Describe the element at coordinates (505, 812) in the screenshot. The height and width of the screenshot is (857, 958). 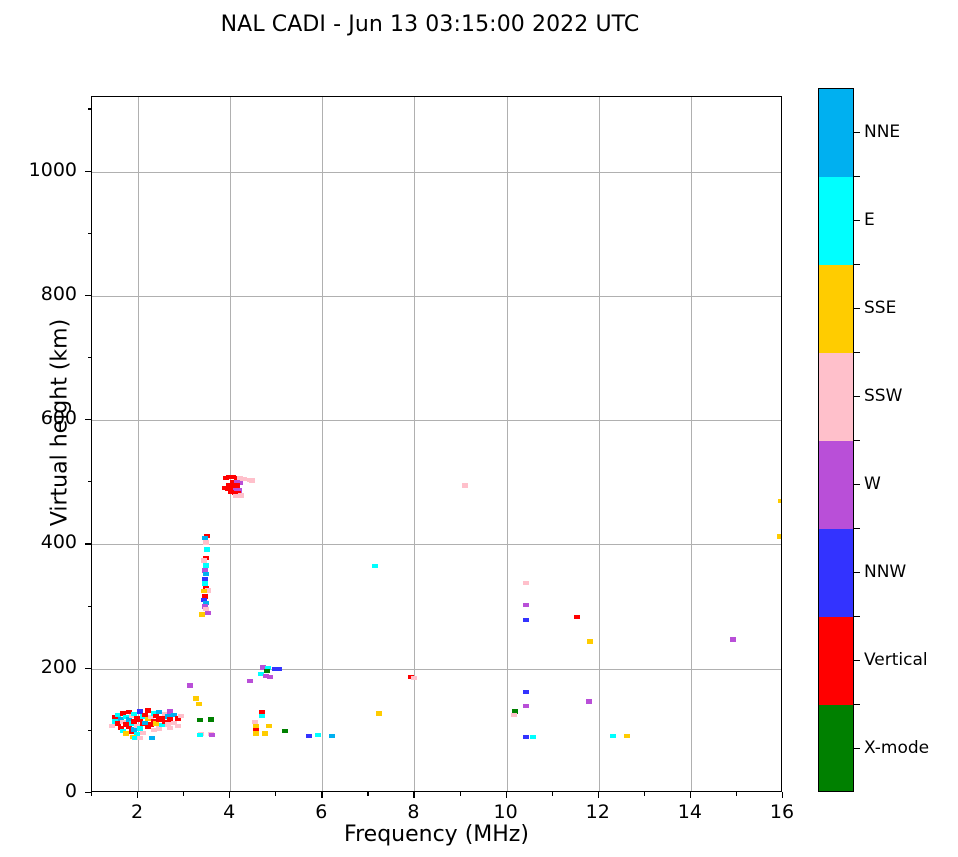
I see `x-tick-label: 10` at that location.